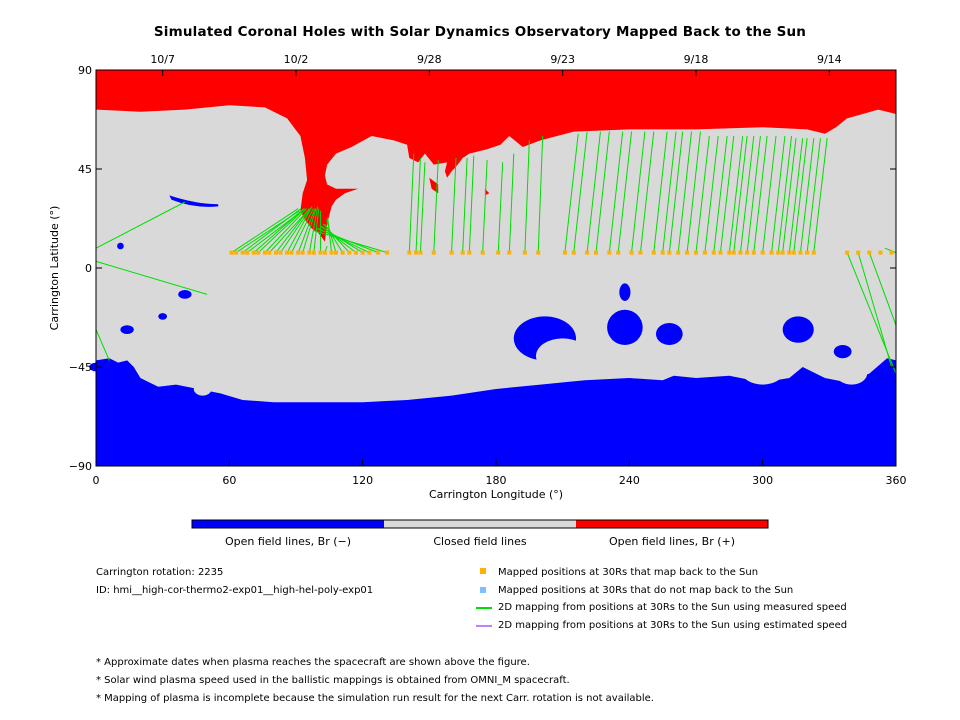 This screenshot has height=720, width=960. Describe the element at coordinates (480, 524) in the screenshot. I see `colorbar-frame` at that location.